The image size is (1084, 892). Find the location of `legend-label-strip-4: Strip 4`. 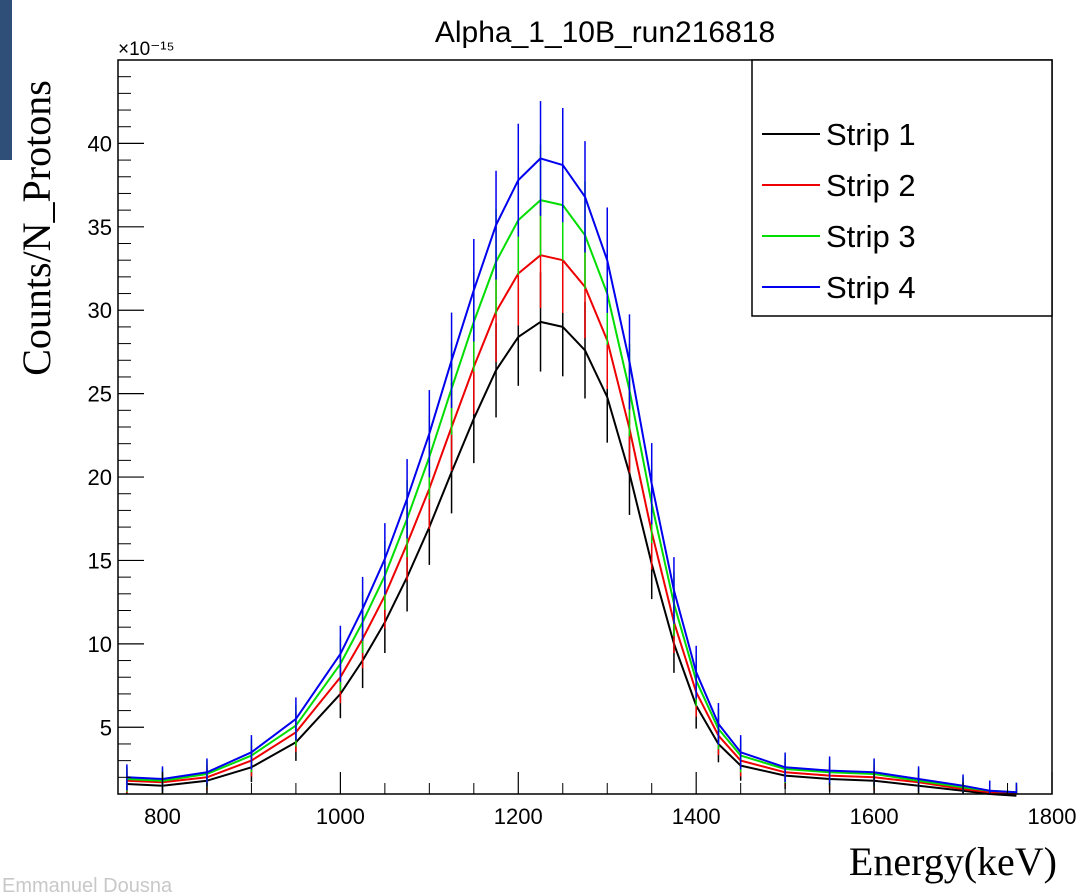

legend-label-strip-4: Strip 4 is located at coordinates (871, 287).